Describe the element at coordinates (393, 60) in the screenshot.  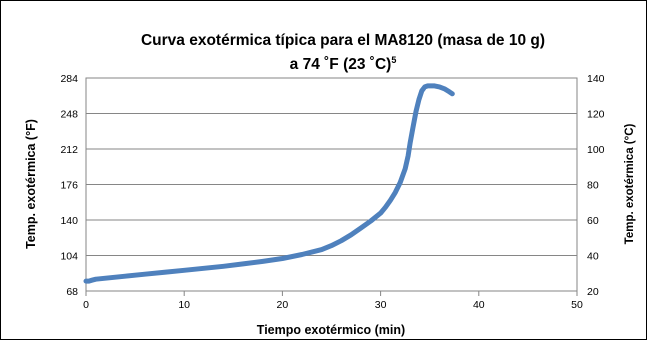
I see `chart-title-superscript: 5` at that location.